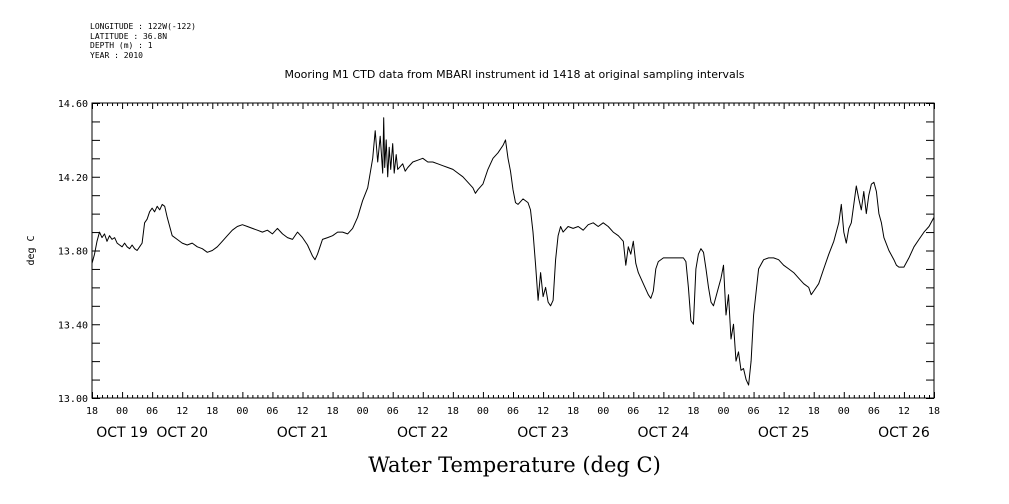 This screenshot has width=1009, height=504. I want to click on x-day-label: OCT 23, so click(543, 433).